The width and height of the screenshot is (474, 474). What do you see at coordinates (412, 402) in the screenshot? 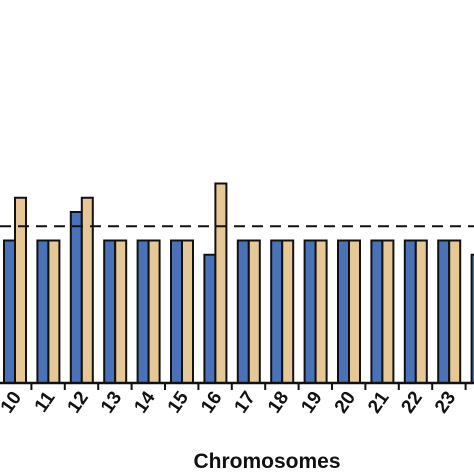
I see `x-tick-label-22: 22` at bounding box center [412, 402].